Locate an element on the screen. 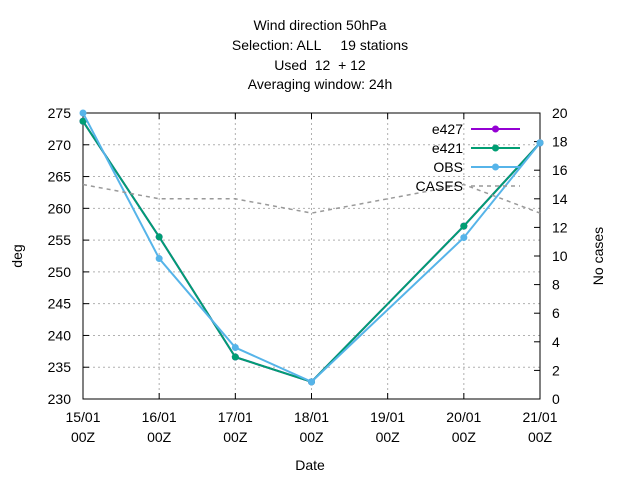 This screenshot has width=640, height=480. title-line-2: Selection: ALL 19 stations is located at coordinates (320, 45).